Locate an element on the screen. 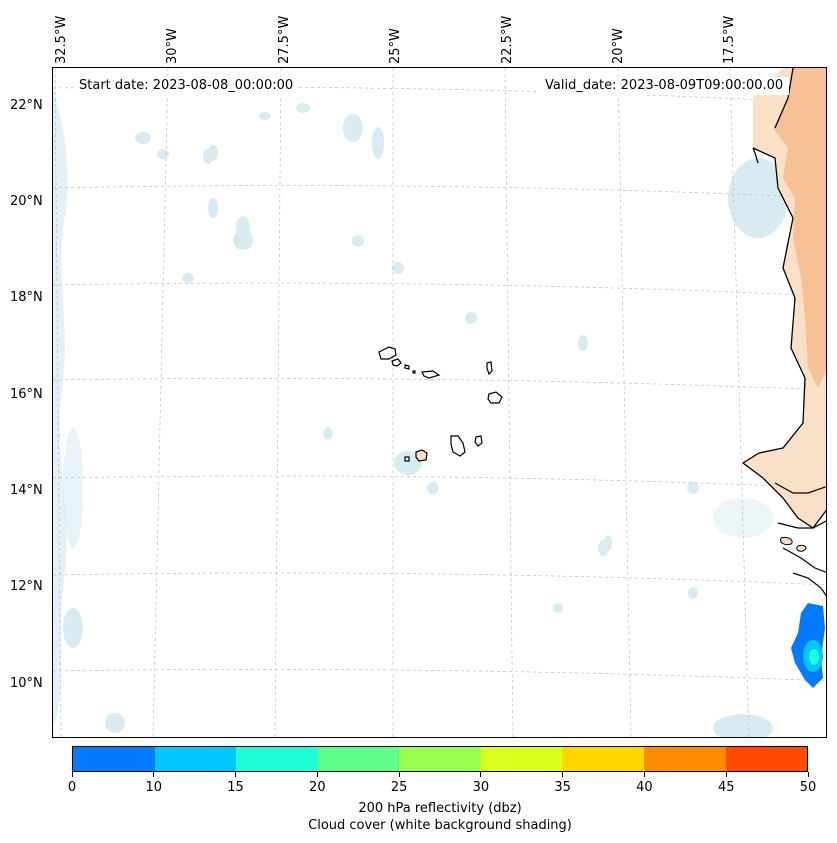  island-sao-vicente is located at coordinates (396, 362).